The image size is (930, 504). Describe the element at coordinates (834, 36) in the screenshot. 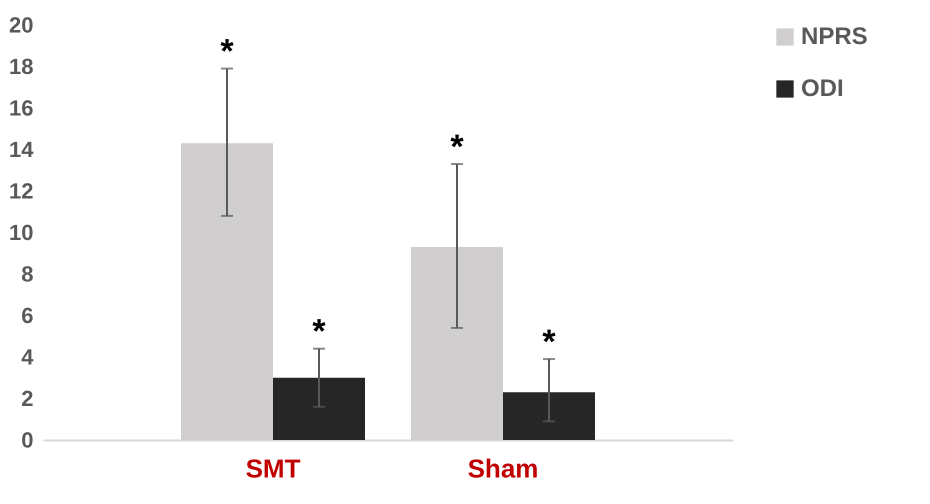

I see `legend-label: NPRS` at that location.